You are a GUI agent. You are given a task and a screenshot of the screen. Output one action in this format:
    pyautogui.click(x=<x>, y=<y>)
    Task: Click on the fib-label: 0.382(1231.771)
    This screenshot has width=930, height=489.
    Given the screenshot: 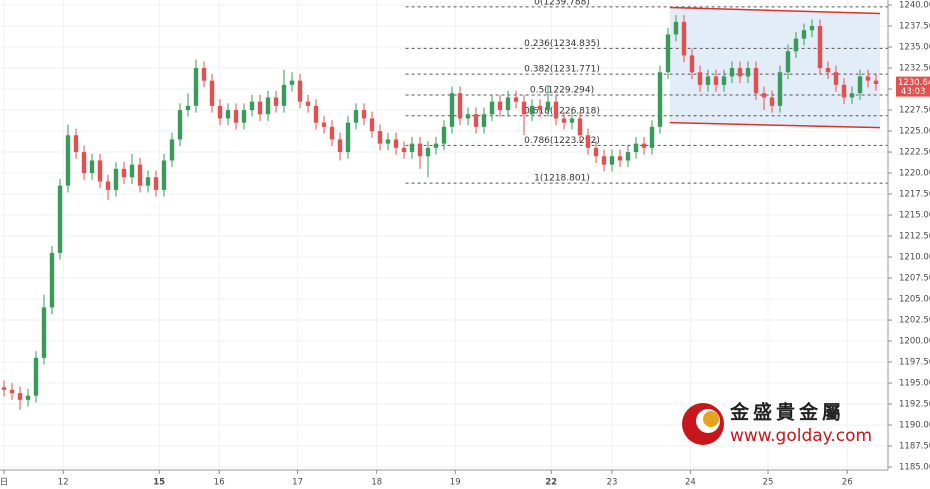 What is the action you would take?
    pyautogui.click(x=562, y=70)
    